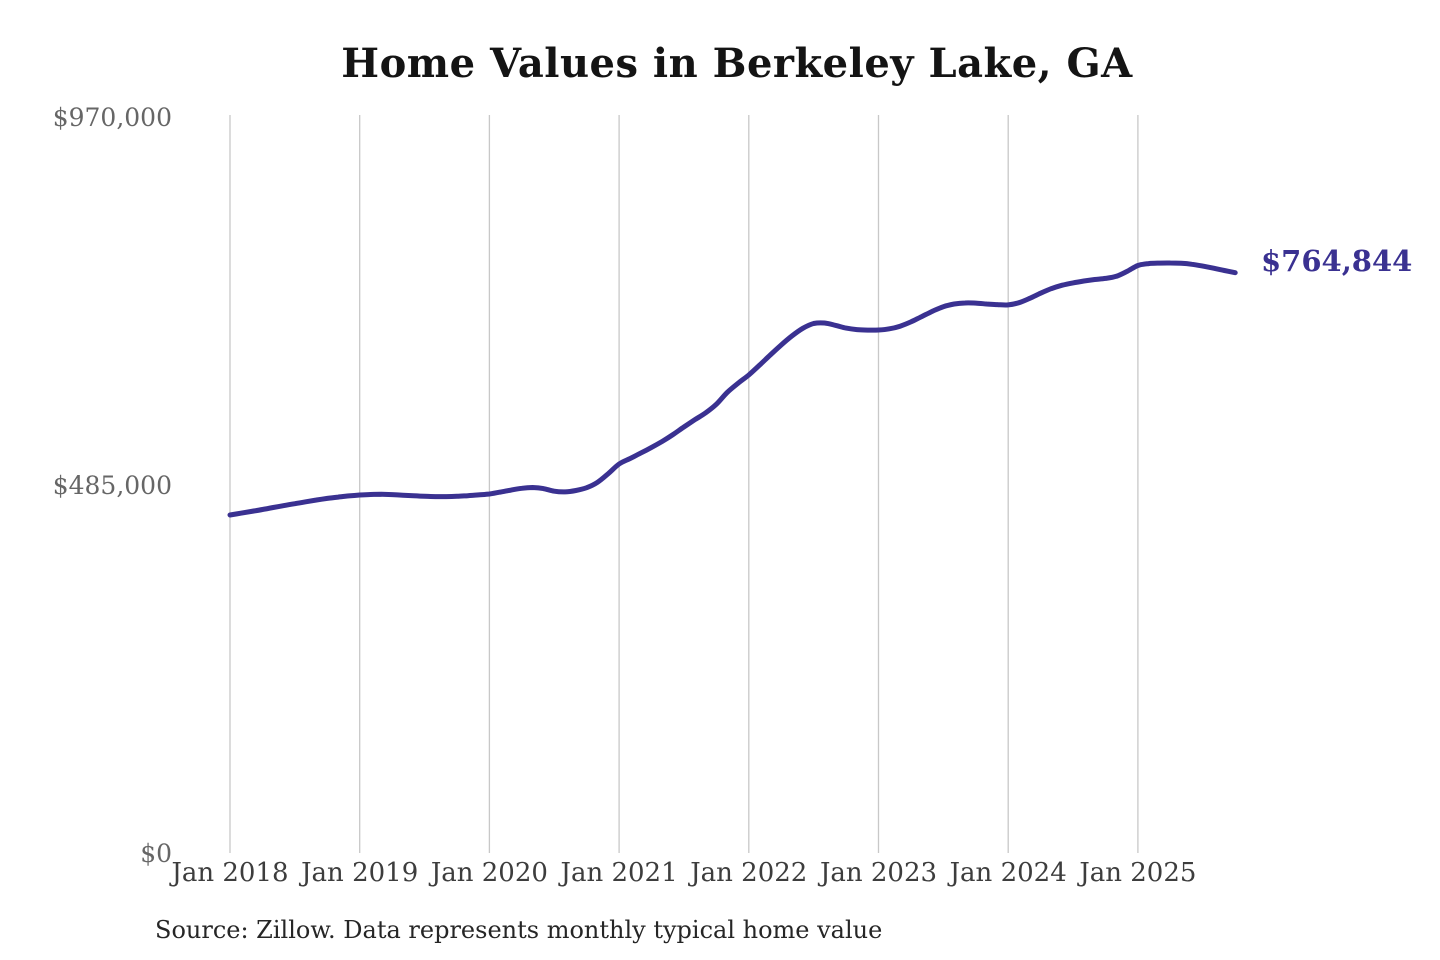 Image resolution: width=1440 pixels, height=960 pixels. What do you see at coordinates (619, 873) in the screenshot?
I see `x-tick-label: Jan 2021` at bounding box center [619, 873].